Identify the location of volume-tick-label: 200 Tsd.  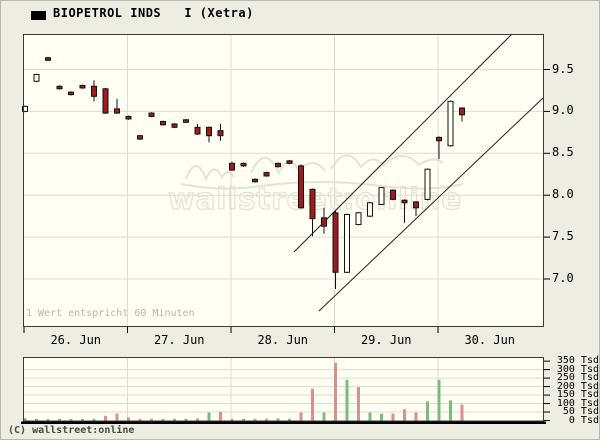
(577, 386).